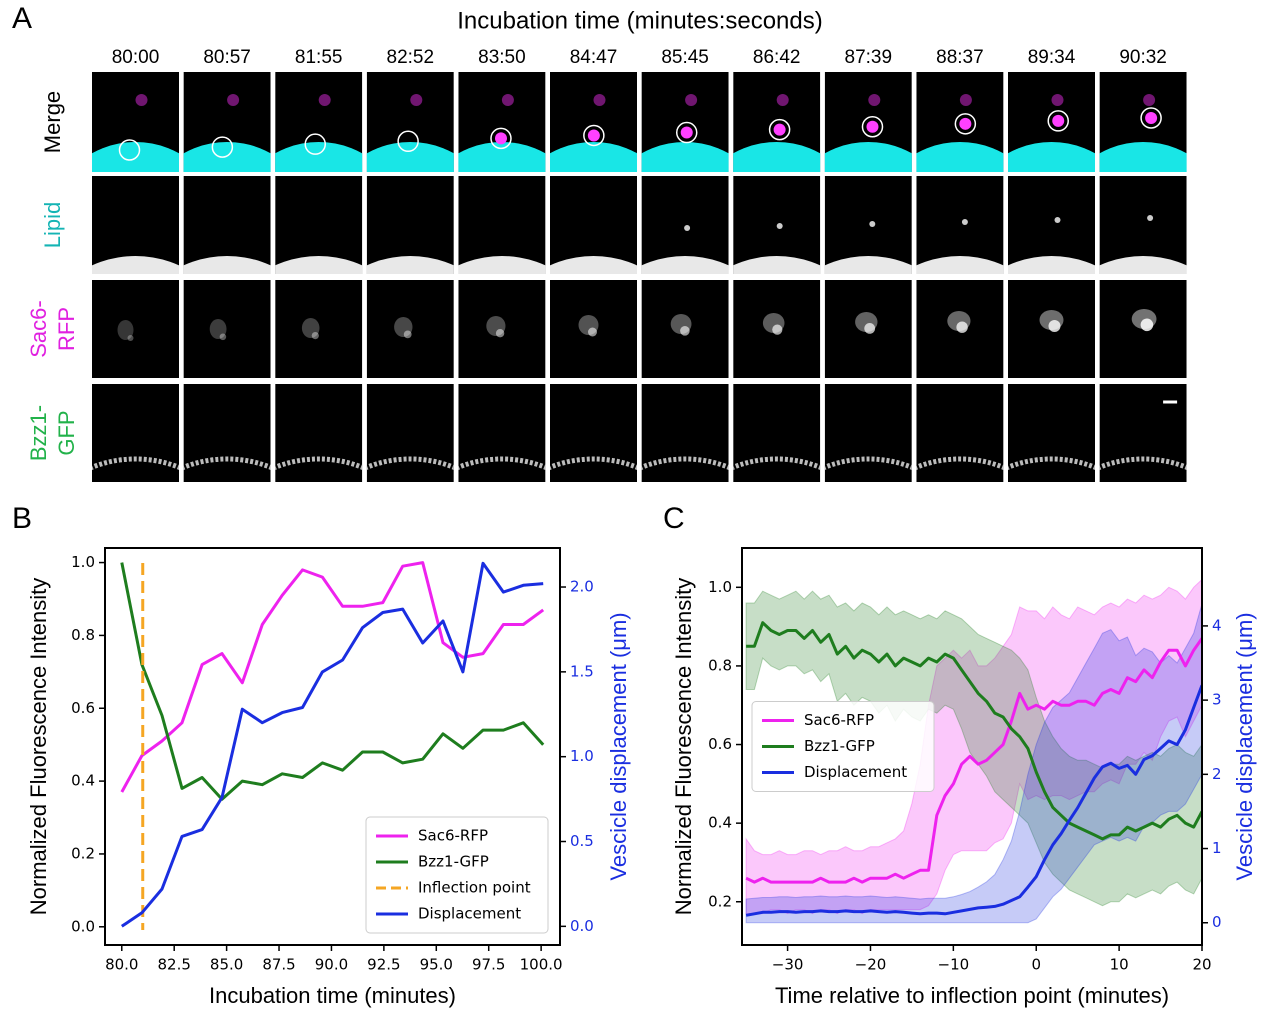 This screenshot has height=1014, width=1266. Describe the element at coordinates (973, 800) in the screenshot. I see `series-line` at that location.